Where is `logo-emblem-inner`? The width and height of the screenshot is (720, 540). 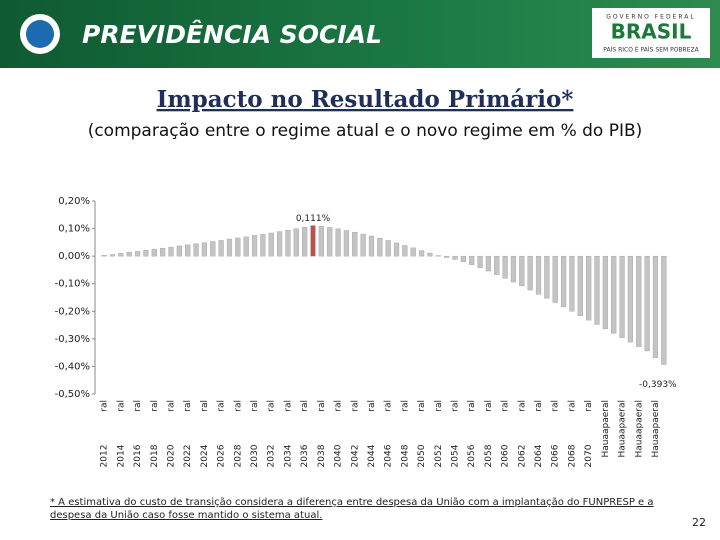
logo-emblem-inner is located at coordinates (40, 34).